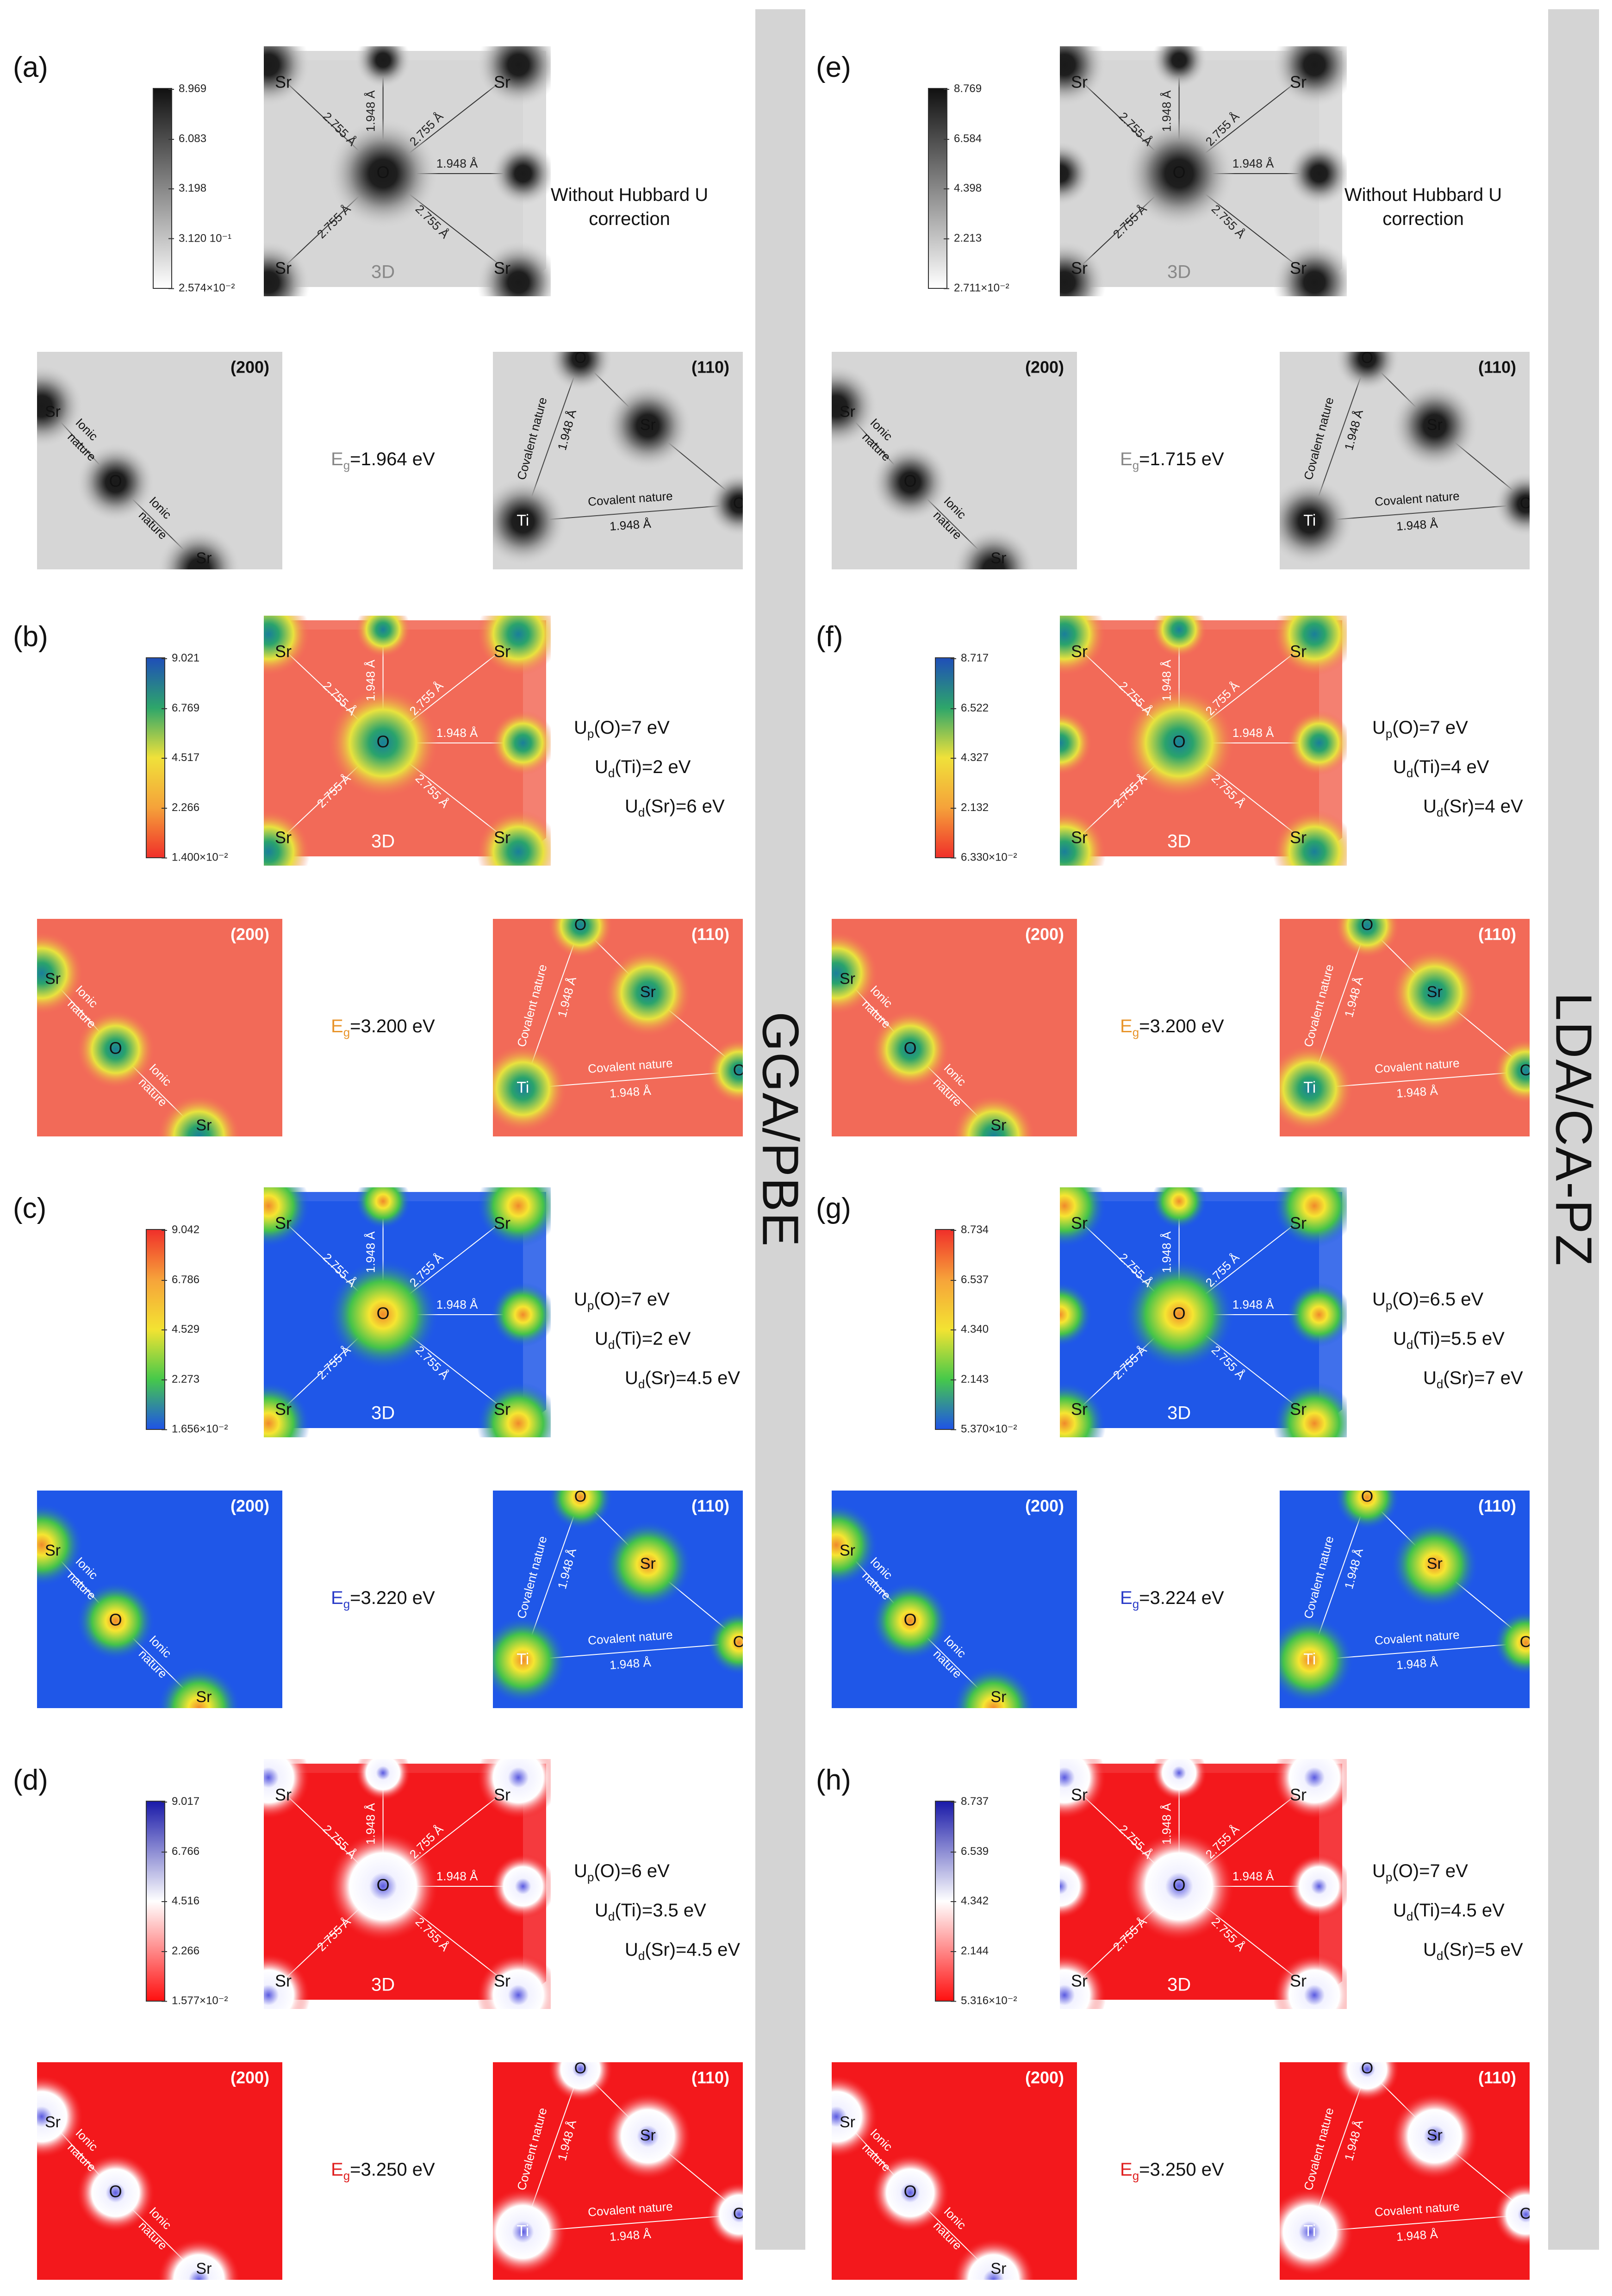  What do you see at coordinates (180, 1329) in the screenshot?
I see `colorbar-tick: 4.529` at bounding box center [180, 1329].